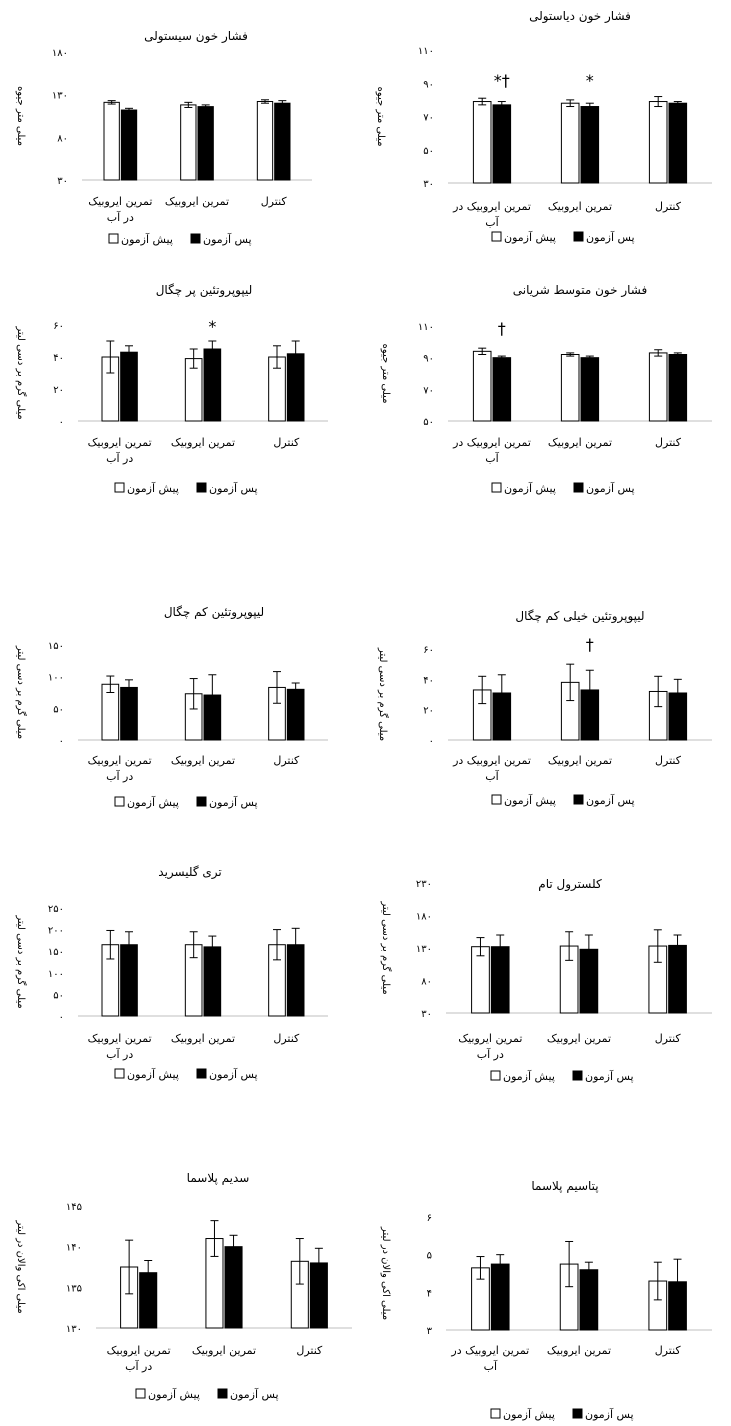 This screenshot has width=731, height=1426. Describe the element at coordinates (428, 711) in the screenshot. I see `y-tick-label: ۲۰` at that location.